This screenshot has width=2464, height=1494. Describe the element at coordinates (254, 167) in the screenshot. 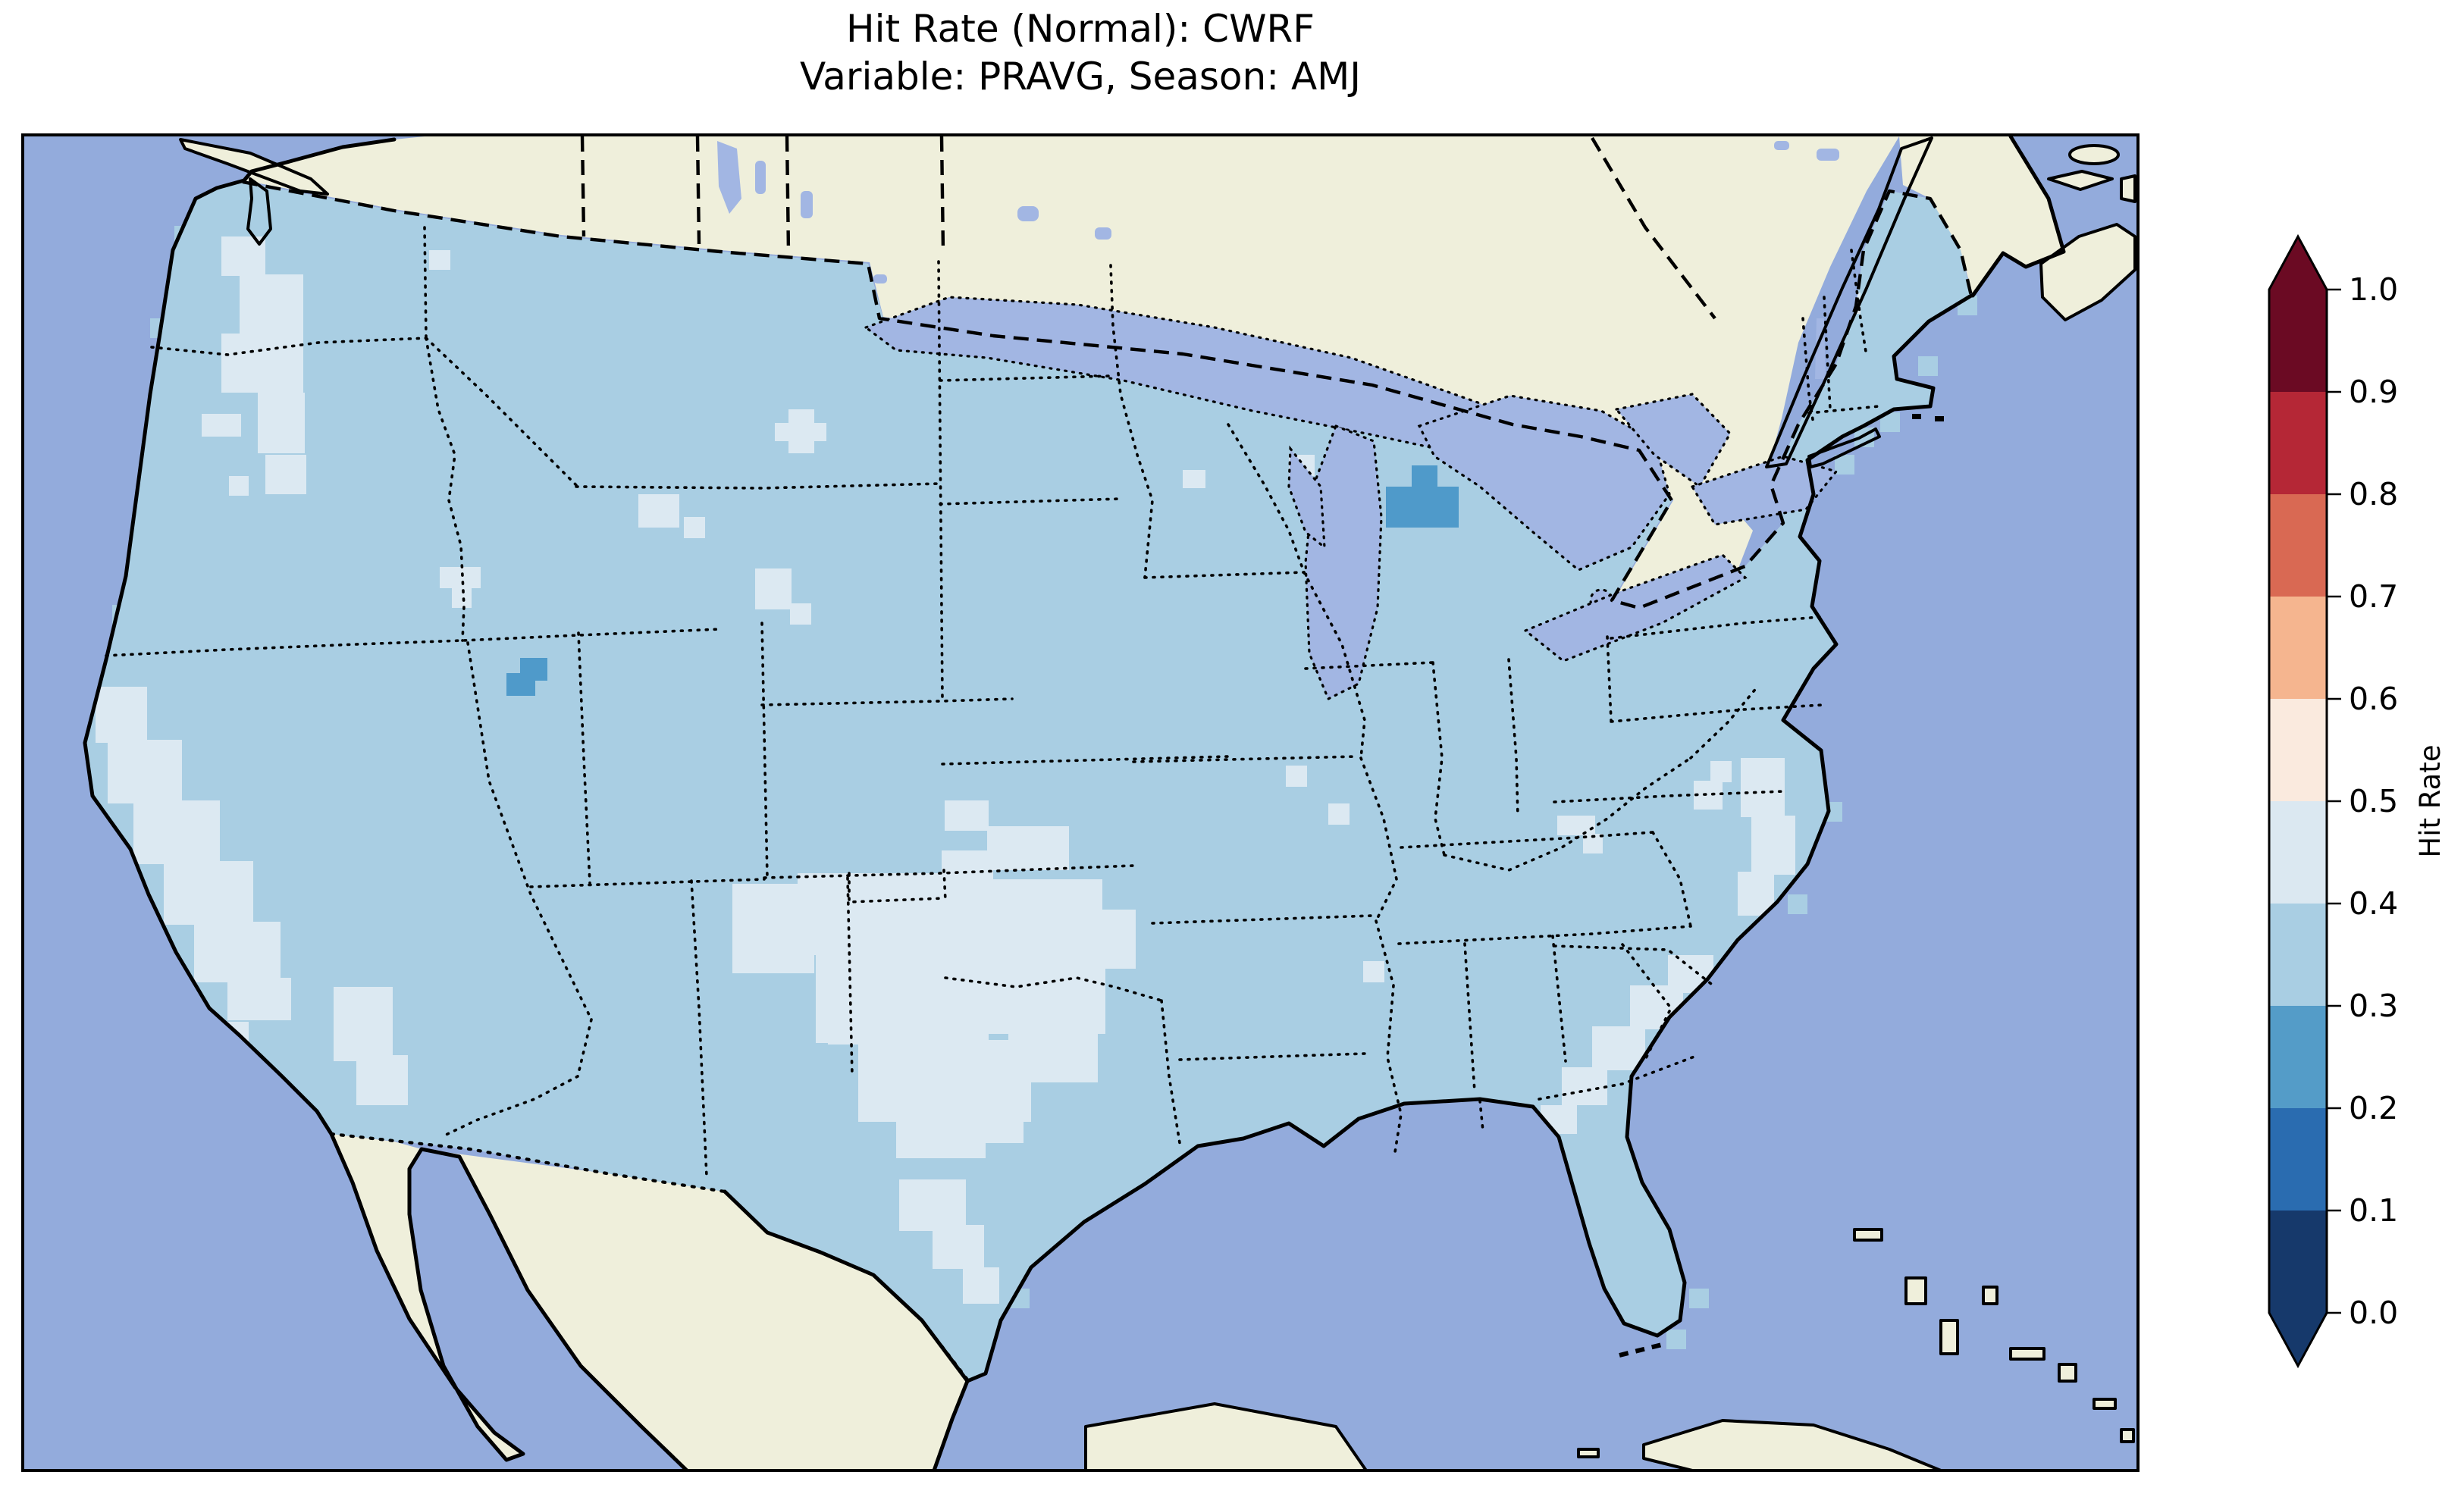

I see `vancouver-island` at that location.